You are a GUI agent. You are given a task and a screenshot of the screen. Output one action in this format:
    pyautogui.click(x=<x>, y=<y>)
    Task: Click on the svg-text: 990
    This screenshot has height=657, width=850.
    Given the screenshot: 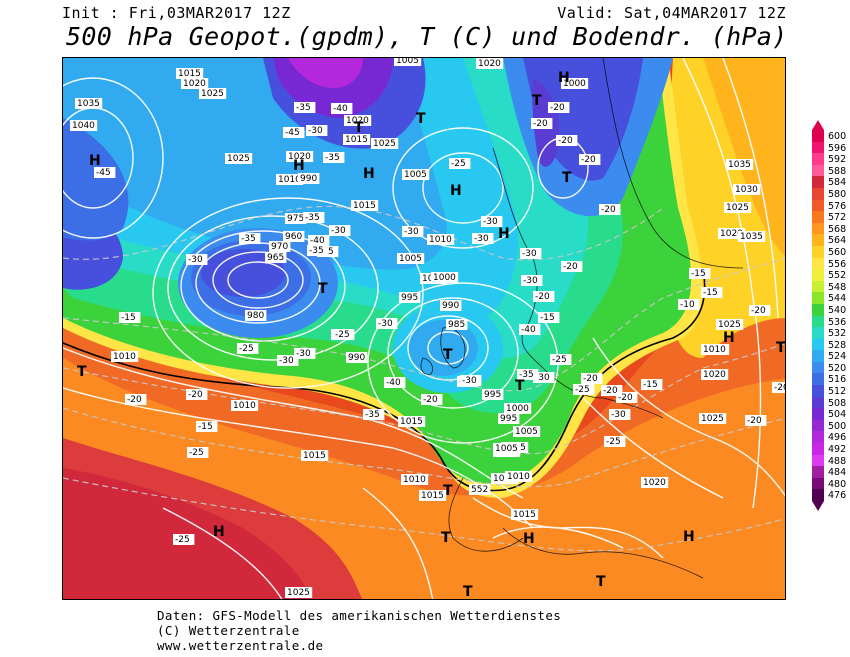 What is the action you would take?
    pyautogui.click(x=356, y=358)
    